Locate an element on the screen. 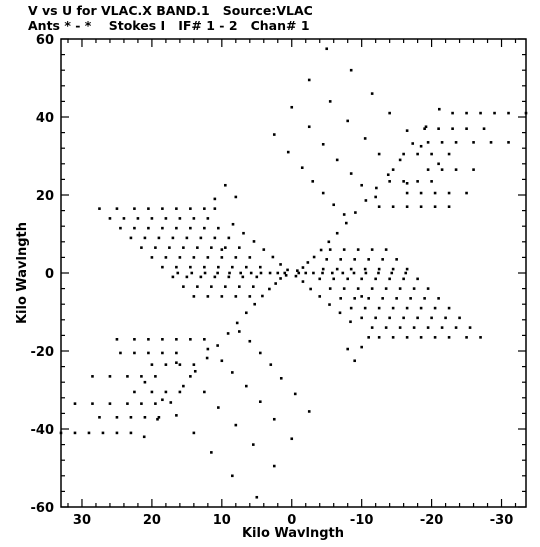 The height and width of the screenshot is (547, 540). y-tick-label: -40 is located at coordinates (43, 430).